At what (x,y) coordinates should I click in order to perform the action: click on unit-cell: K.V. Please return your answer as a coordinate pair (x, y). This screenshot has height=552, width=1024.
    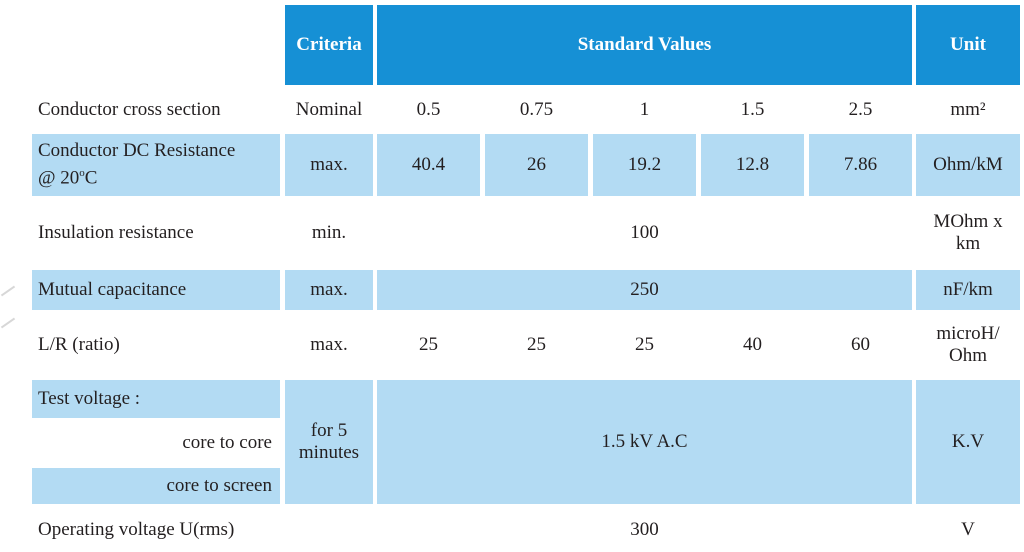
    Looking at the image, I should click on (968, 442).